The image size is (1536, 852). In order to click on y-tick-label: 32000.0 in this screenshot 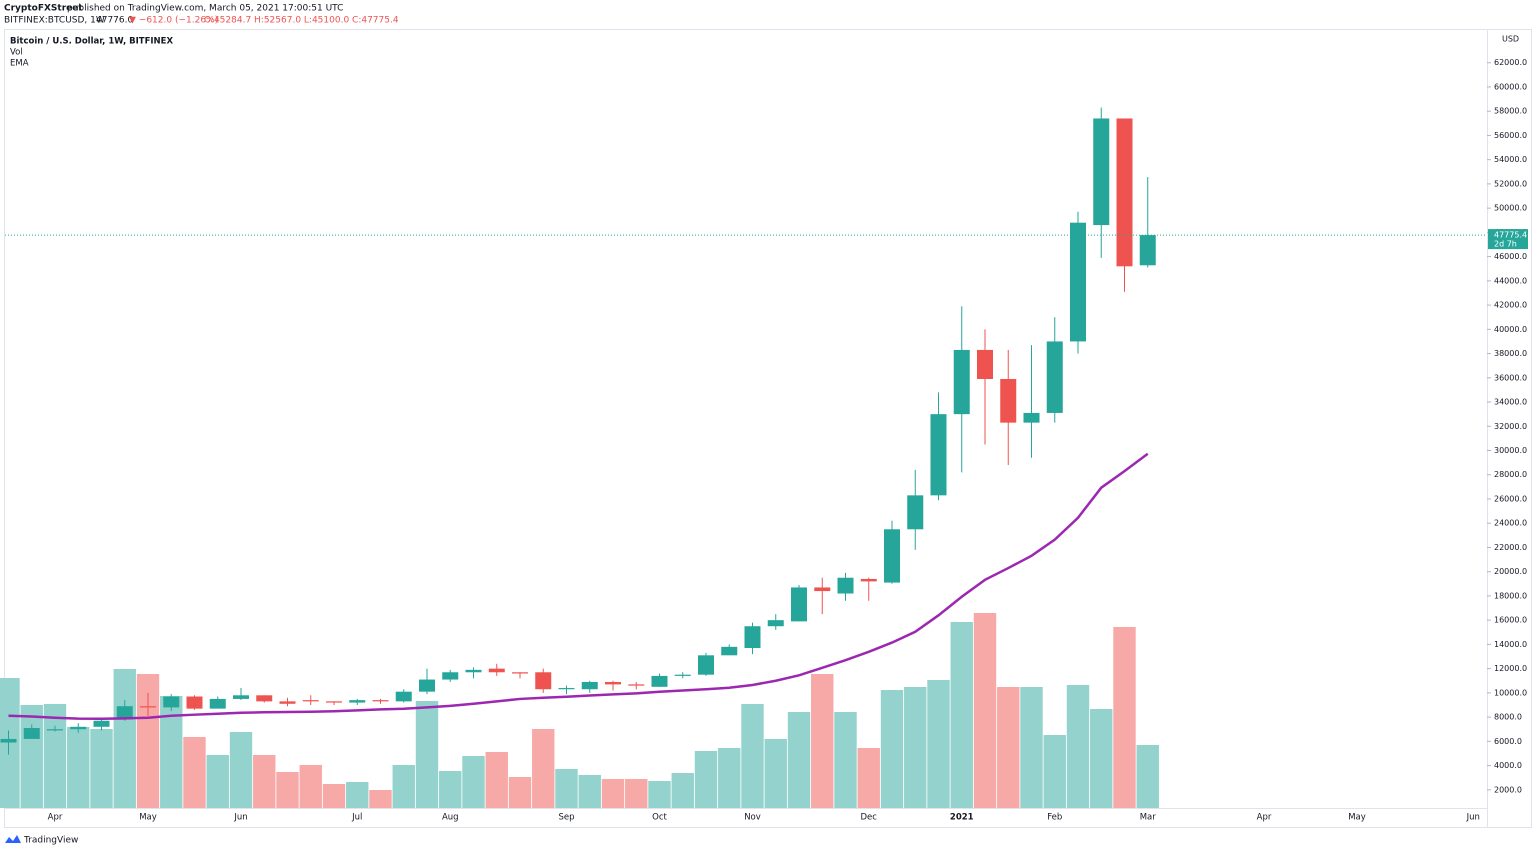, I will do `click(1510, 426)`.